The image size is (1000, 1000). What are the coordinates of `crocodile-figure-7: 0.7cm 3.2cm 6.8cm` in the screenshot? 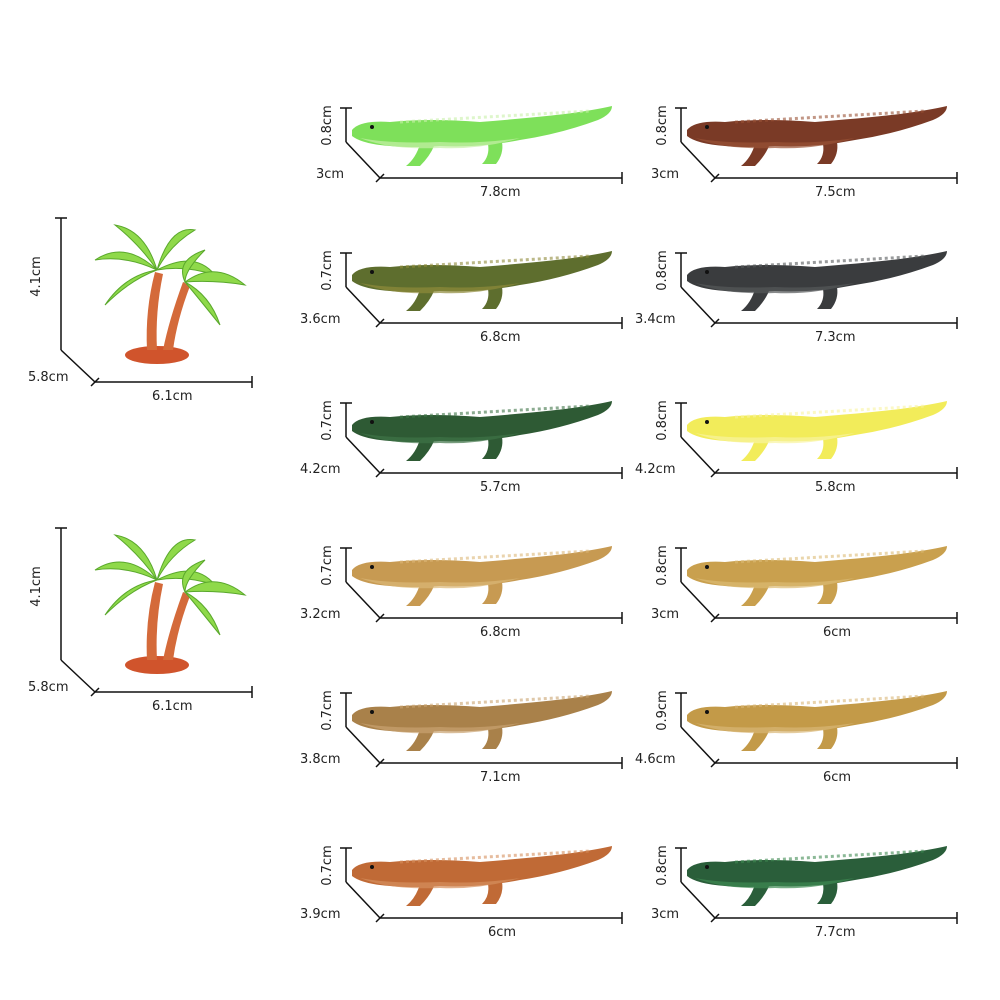 It's located at (465, 615).